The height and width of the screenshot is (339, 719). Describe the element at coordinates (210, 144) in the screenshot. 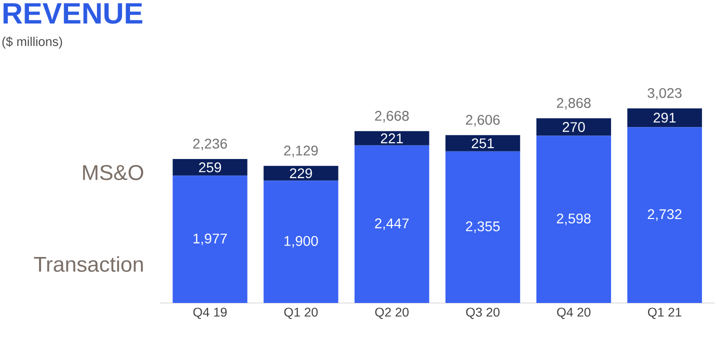

I see `total-label: 2,236` at that location.